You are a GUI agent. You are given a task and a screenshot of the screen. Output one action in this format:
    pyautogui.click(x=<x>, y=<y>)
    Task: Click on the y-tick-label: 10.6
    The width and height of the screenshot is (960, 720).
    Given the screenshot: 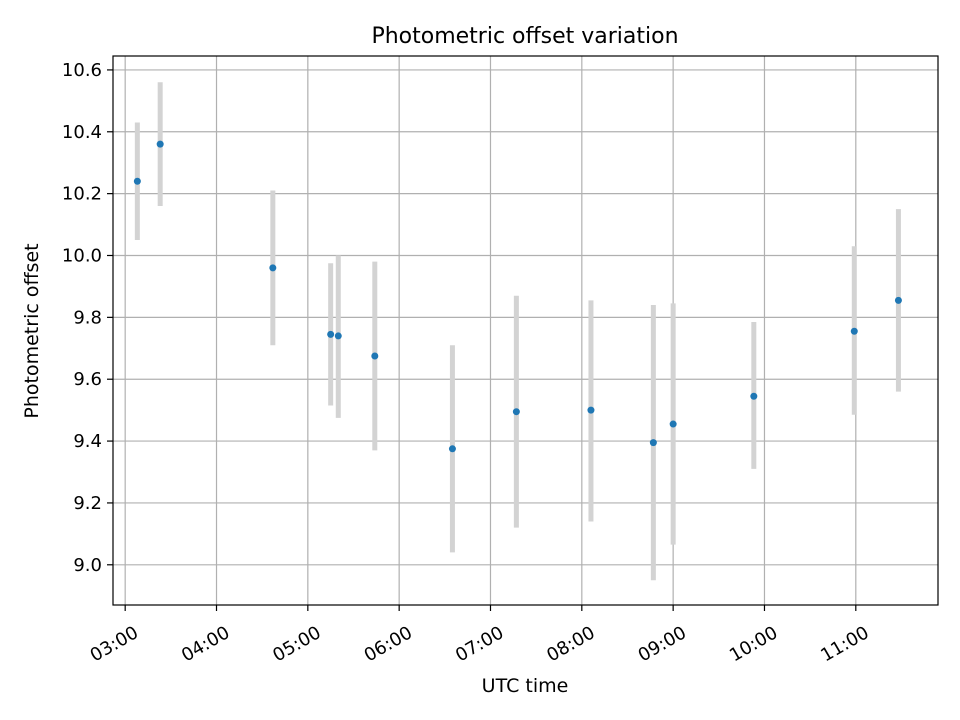 What is the action you would take?
    pyautogui.click(x=82, y=70)
    